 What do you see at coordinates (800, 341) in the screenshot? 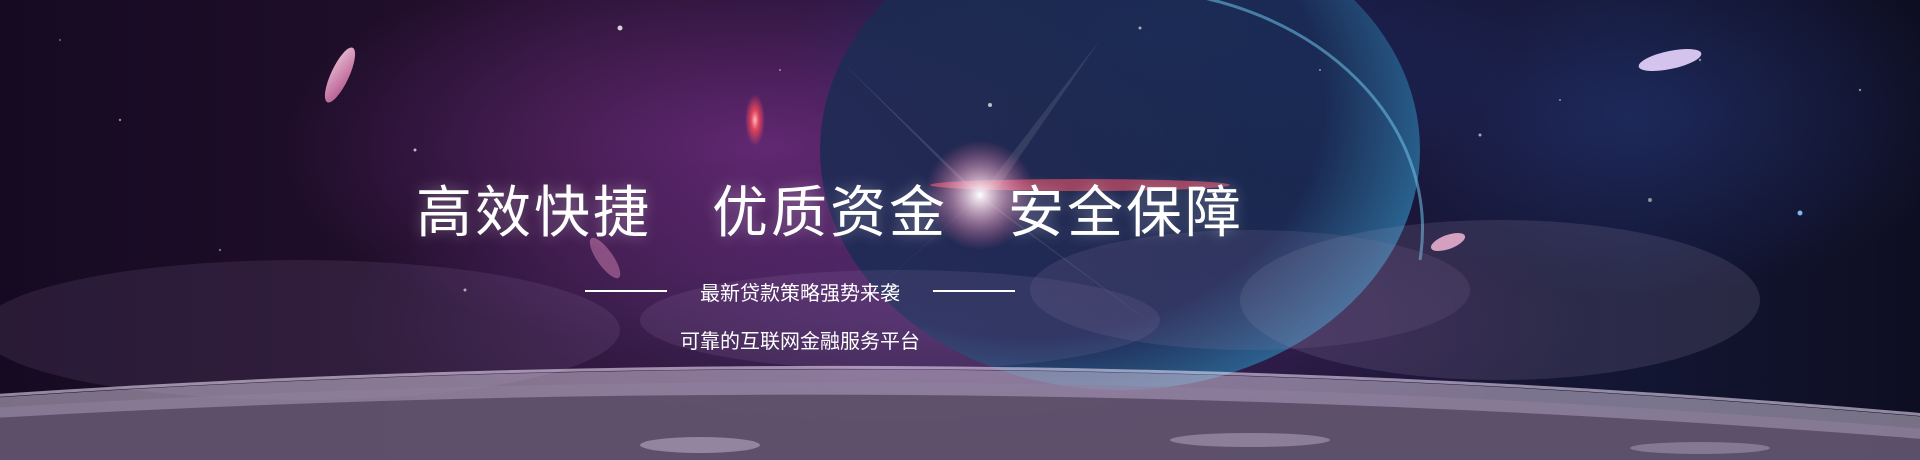
I see `tagline: 可靠的互联网金融服务平台` at bounding box center [800, 341].